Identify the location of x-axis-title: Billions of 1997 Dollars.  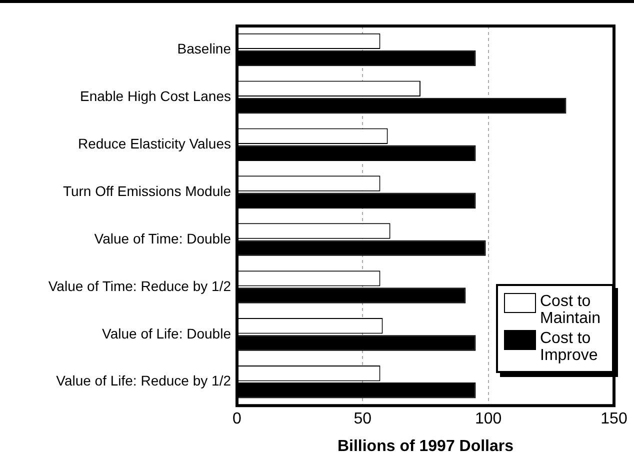
(425, 446).